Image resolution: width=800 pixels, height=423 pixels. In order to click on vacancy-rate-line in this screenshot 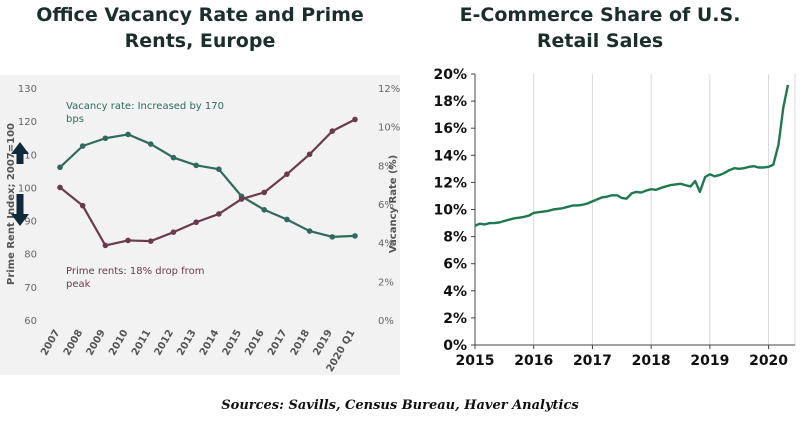, I will do `click(207, 185)`.